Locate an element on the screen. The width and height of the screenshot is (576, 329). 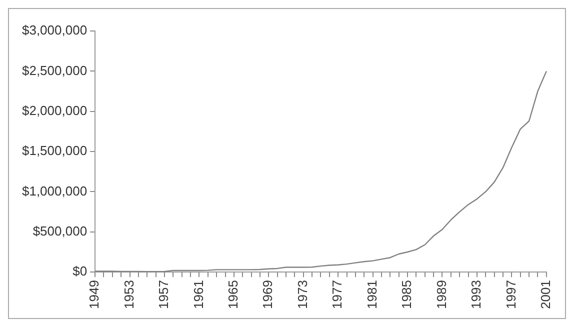
x-tick-label: 1957 is located at coordinates (164, 294).